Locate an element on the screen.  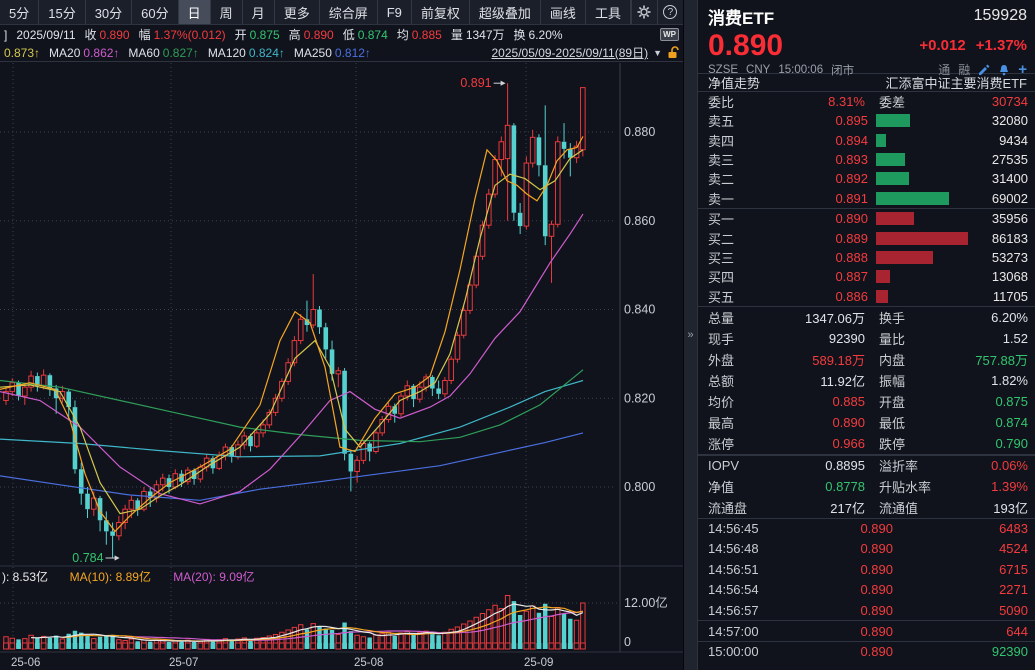
ob-quantity: 35956 is located at coordinates (1009, 219).